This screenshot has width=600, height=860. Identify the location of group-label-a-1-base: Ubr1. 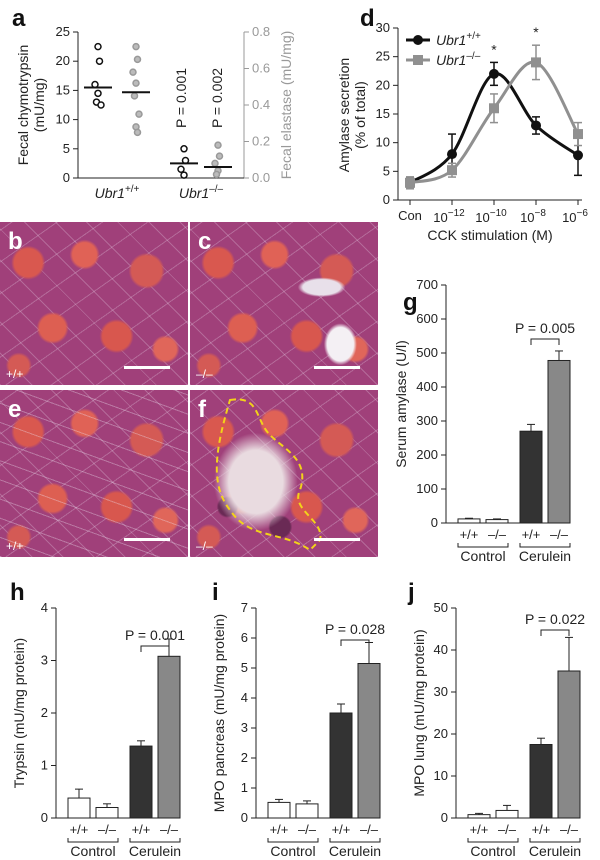
(194, 193).